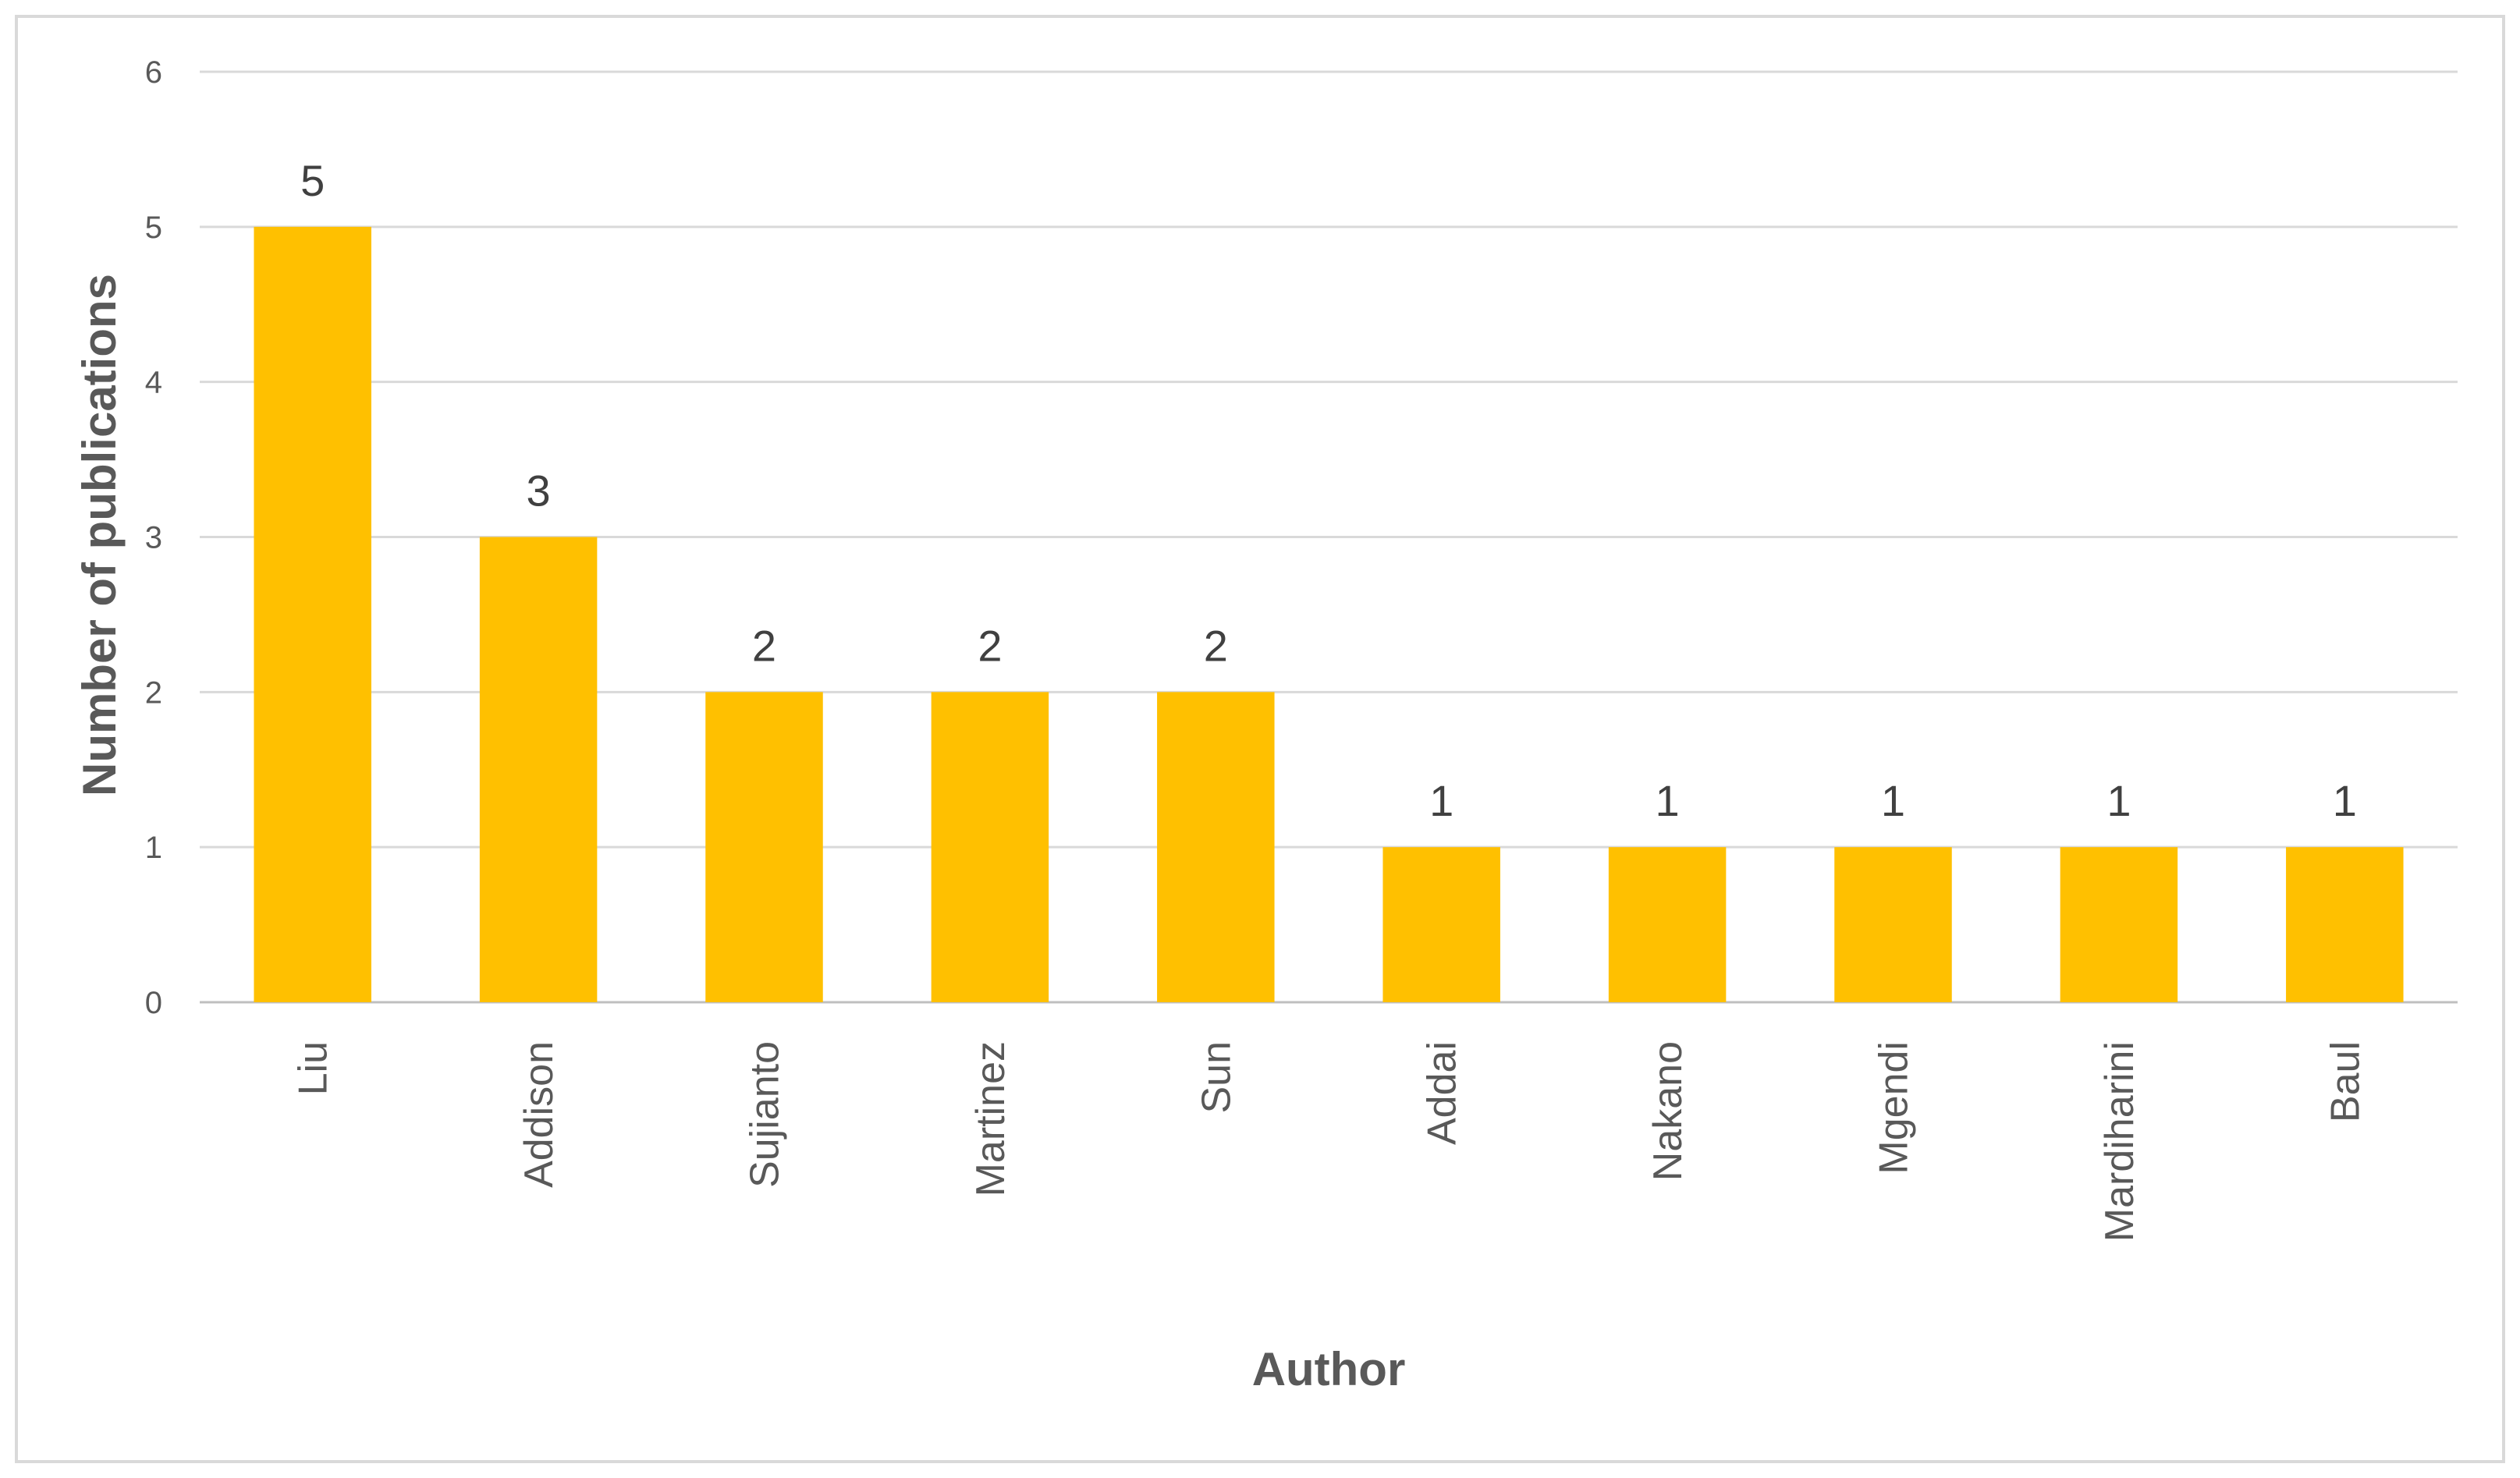  What do you see at coordinates (1441, 800) in the screenshot?
I see `data-label-addai: 1` at bounding box center [1441, 800].